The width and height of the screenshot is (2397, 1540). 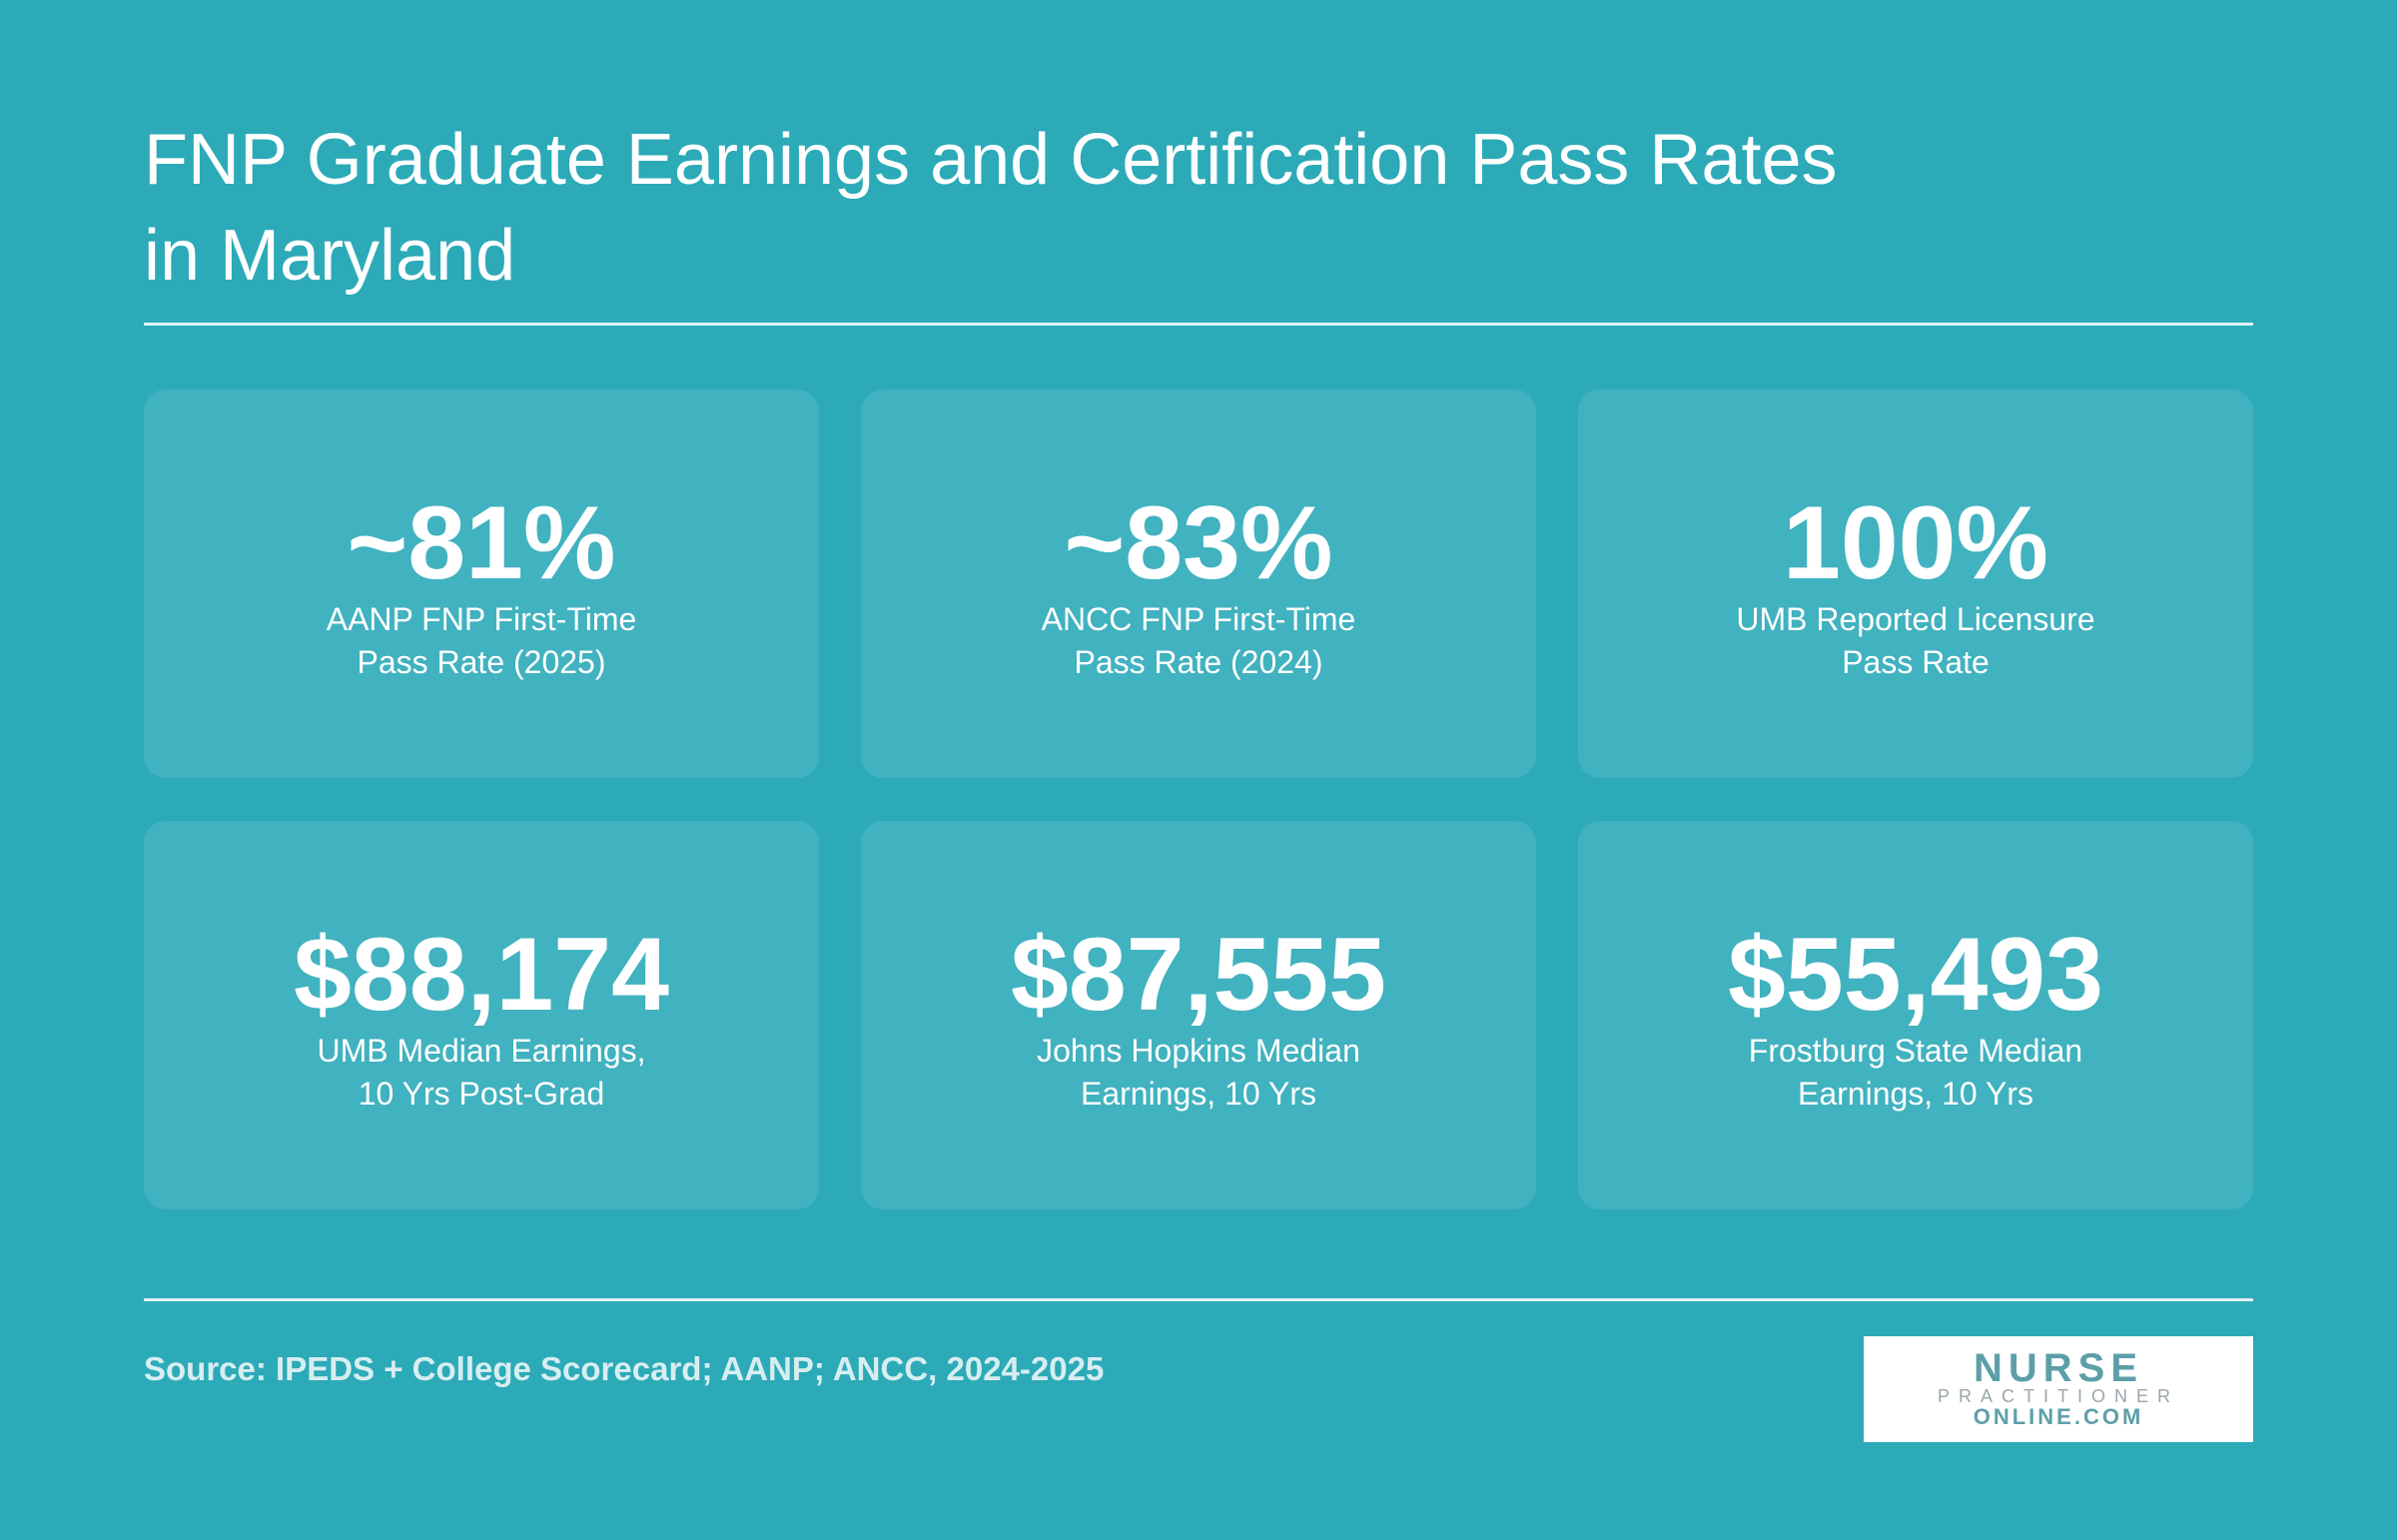 I want to click on stat-label: ANCC FNP First-Time, so click(x=1198, y=618).